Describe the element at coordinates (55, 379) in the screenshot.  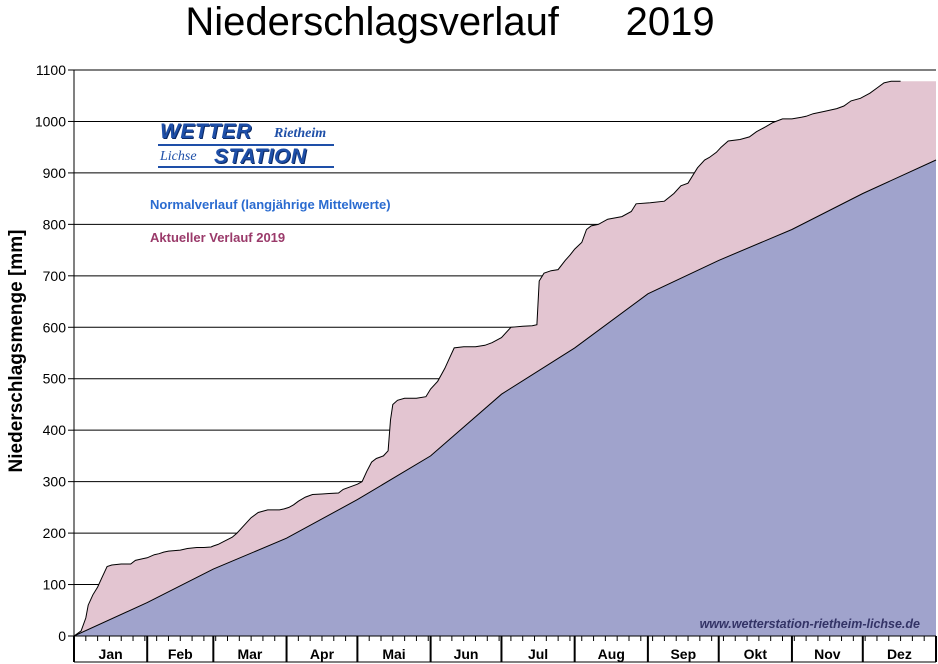
I see `y-tick-label: 500` at that location.